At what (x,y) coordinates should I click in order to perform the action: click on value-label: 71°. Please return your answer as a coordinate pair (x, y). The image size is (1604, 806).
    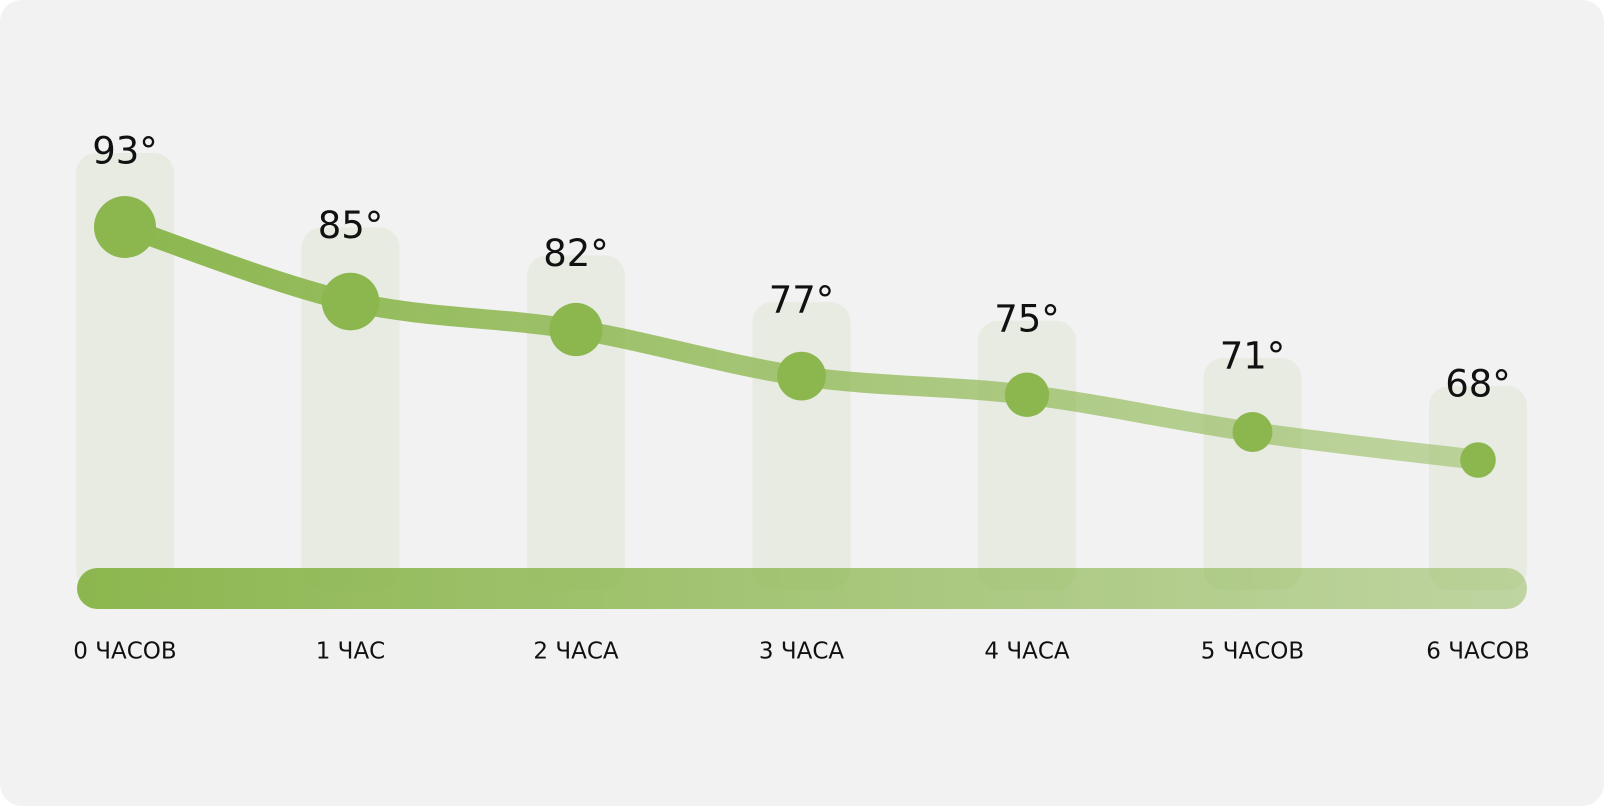
    Looking at the image, I should click on (1253, 356).